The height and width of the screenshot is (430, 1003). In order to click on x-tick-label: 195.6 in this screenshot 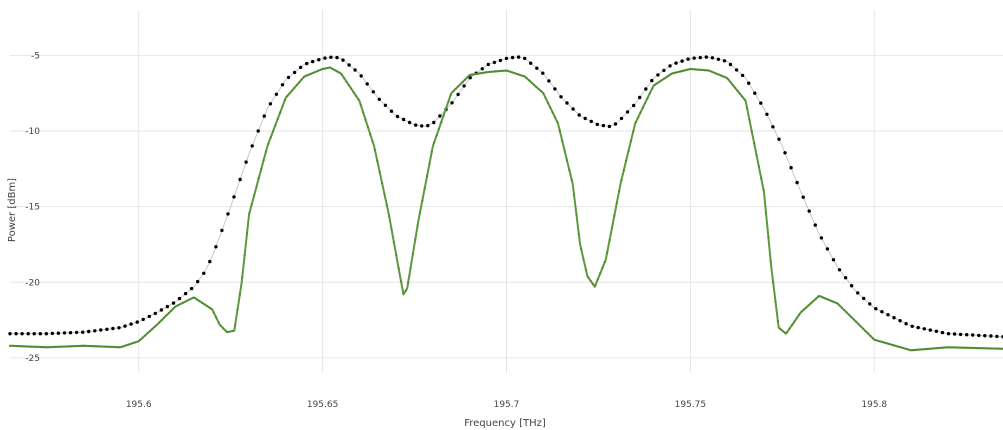, I will do `click(139, 405)`.